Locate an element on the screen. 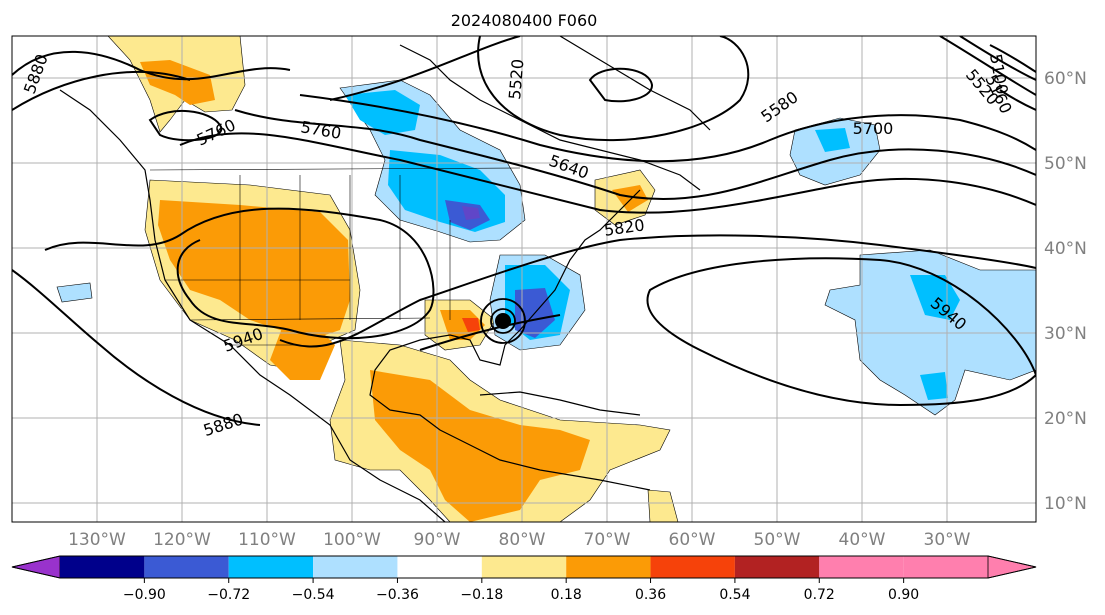 This screenshot has width=1105, height=615. colorbar-tick-label: 0.90 is located at coordinates (903, 595).